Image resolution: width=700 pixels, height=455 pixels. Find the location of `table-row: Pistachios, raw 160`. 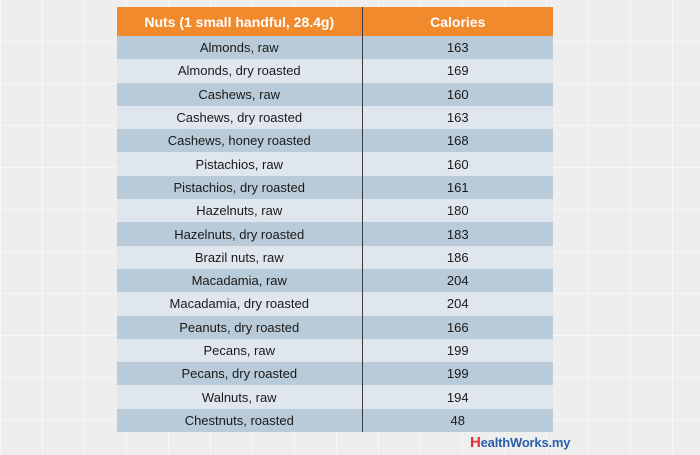

table-row: Pistachios, raw 160 is located at coordinates (335, 164).